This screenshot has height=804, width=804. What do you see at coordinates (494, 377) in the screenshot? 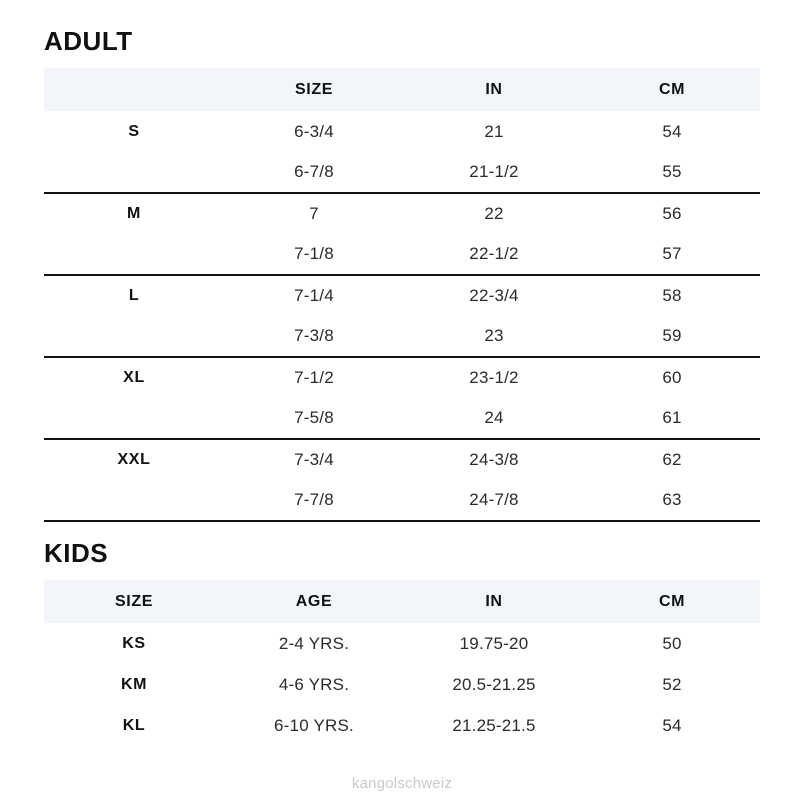
I see `adult-cell-in: 23-1/2` at bounding box center [494, 377].